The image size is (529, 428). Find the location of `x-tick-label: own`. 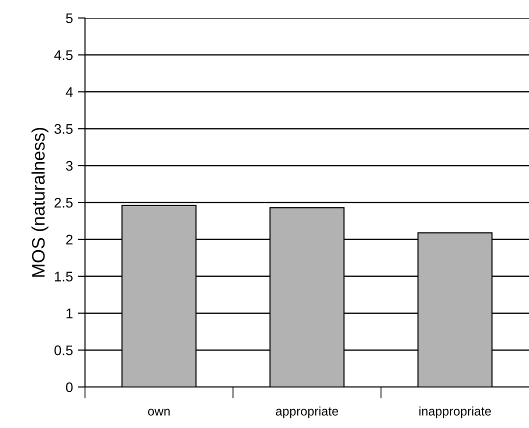

x-tick-label: own is located at coordinates (159, 412).